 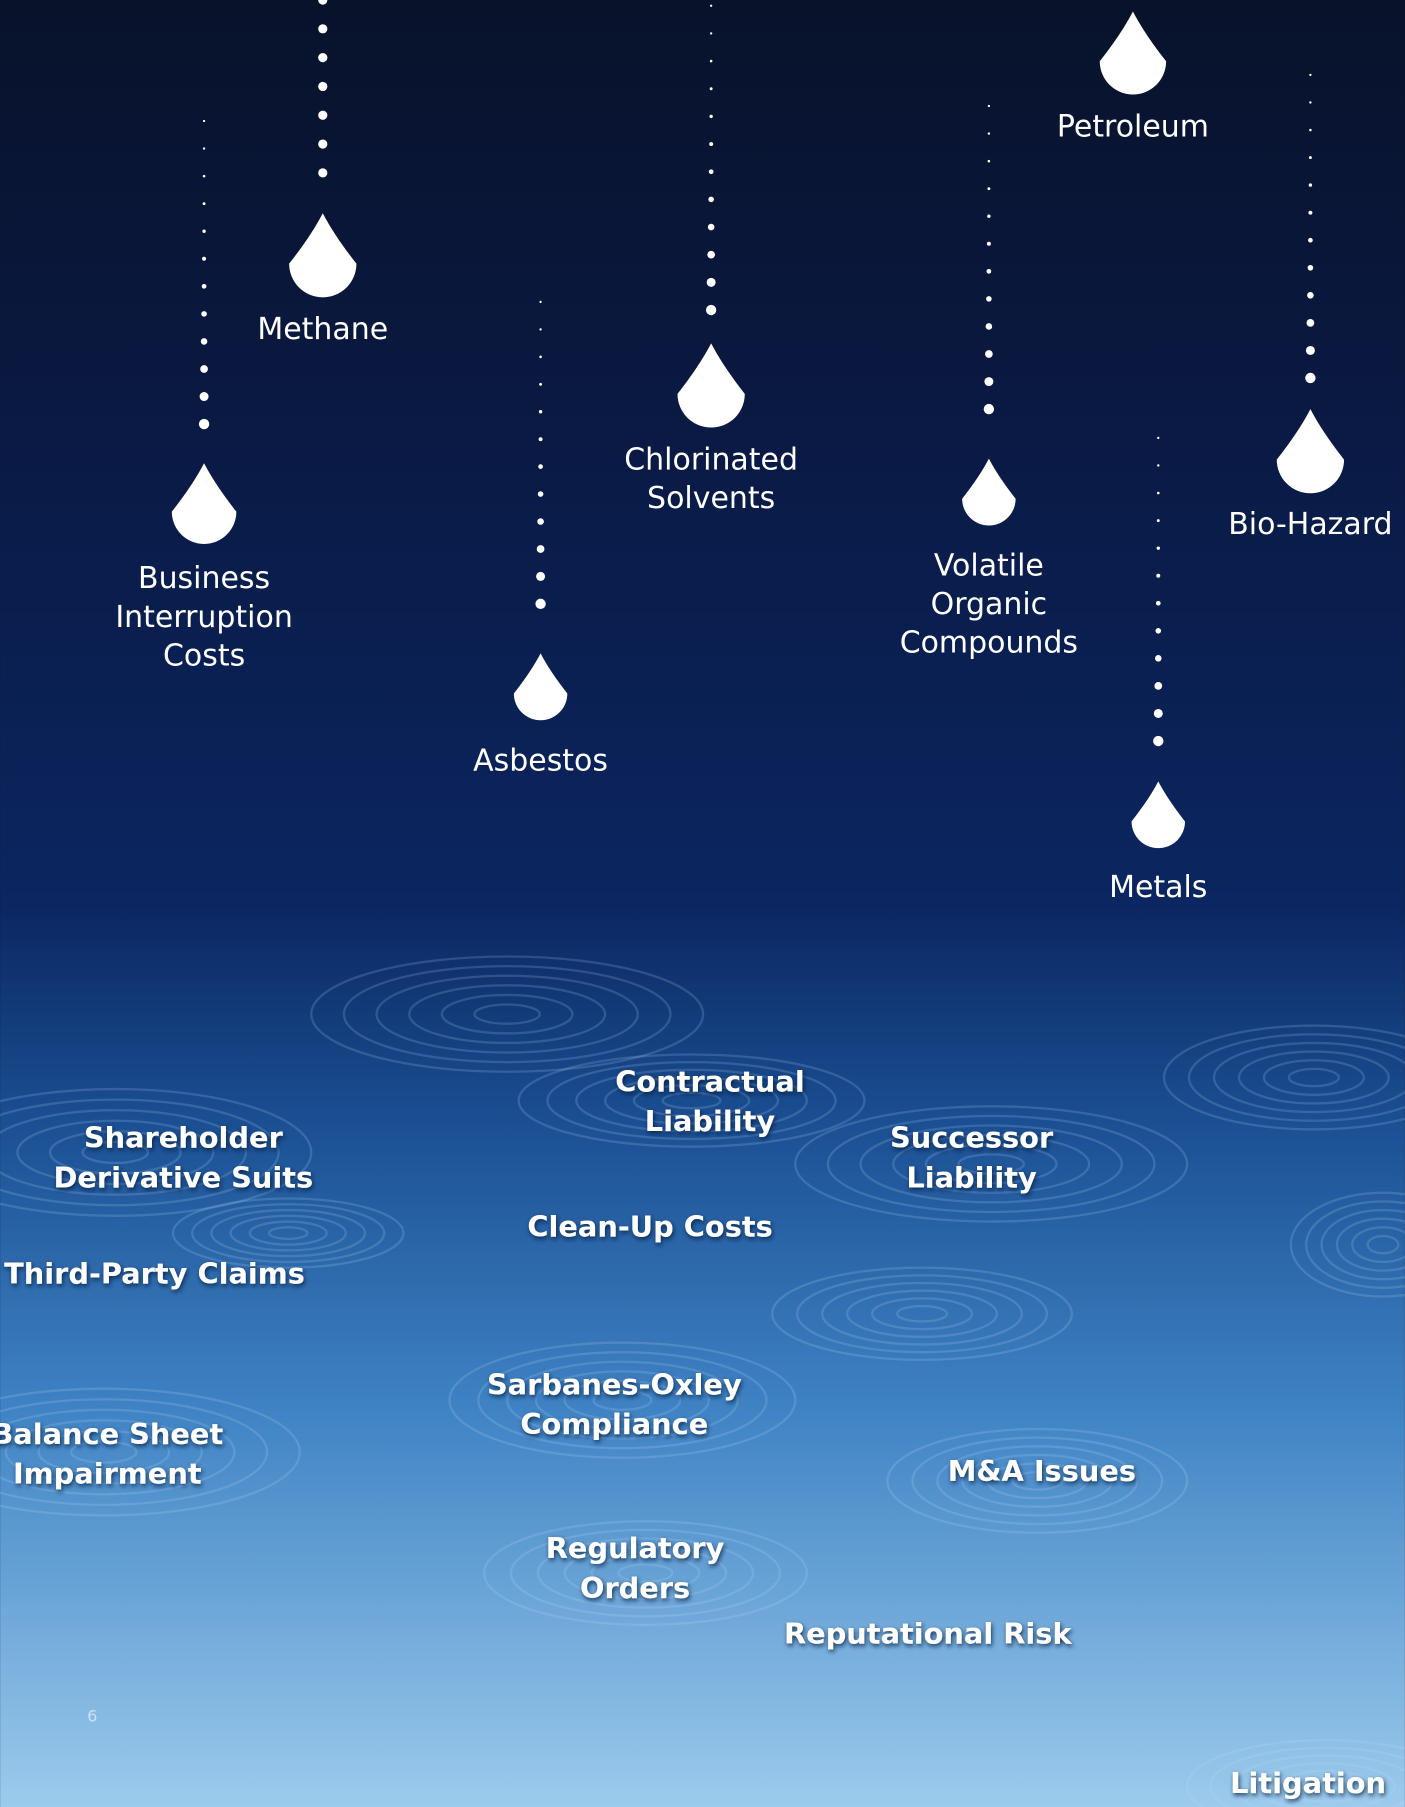 I want to click on consequence-label: M&A Issues, so click(x=1042, y=1471).